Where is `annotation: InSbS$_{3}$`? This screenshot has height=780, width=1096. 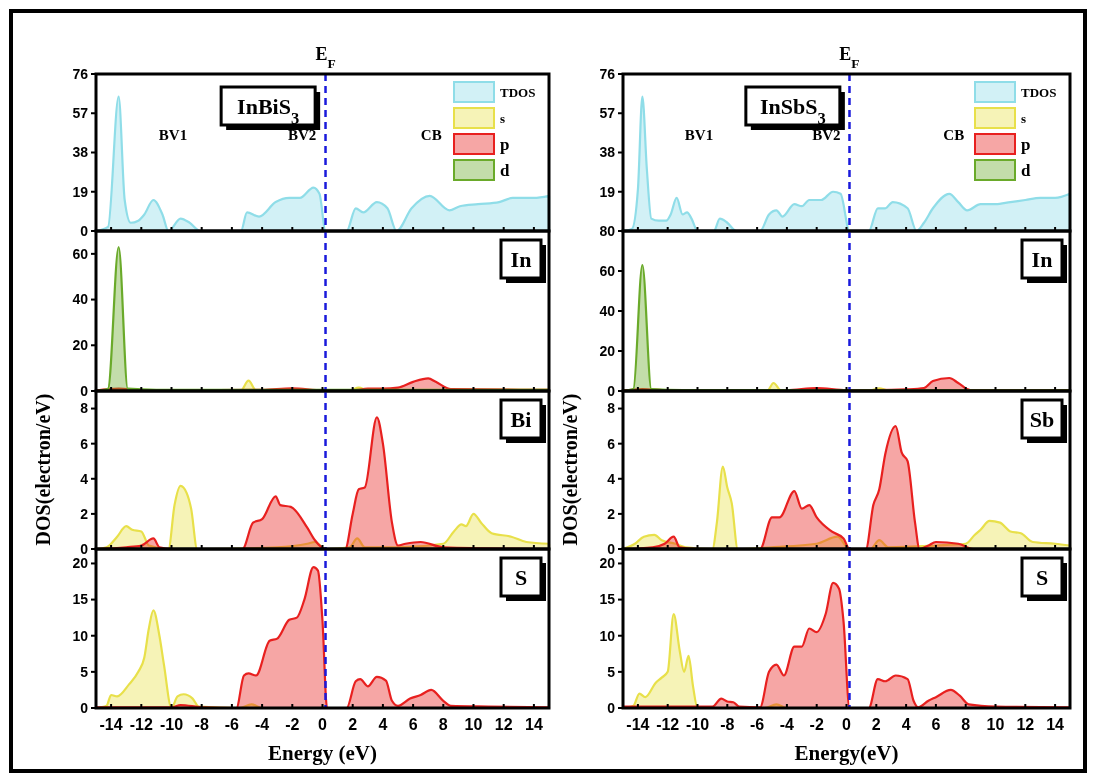
annotation: InSbS$_{3}$ is located at coordinates (792, 110).